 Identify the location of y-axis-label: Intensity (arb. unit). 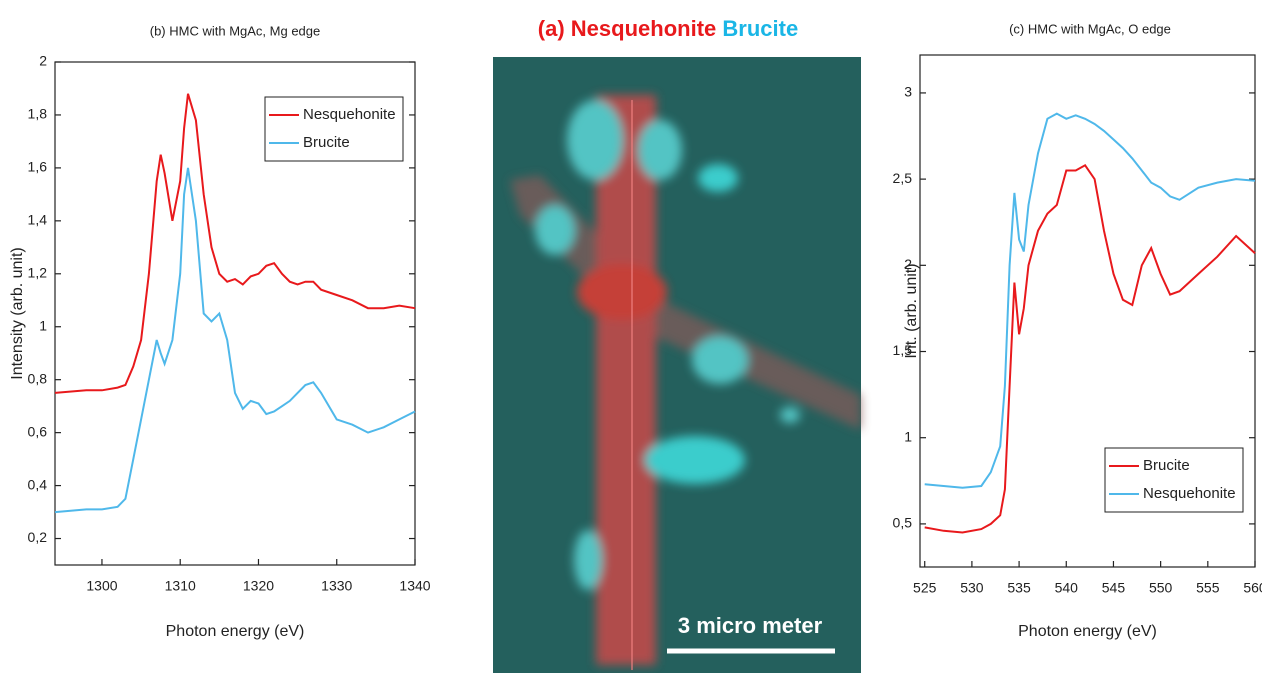
(17, 313).